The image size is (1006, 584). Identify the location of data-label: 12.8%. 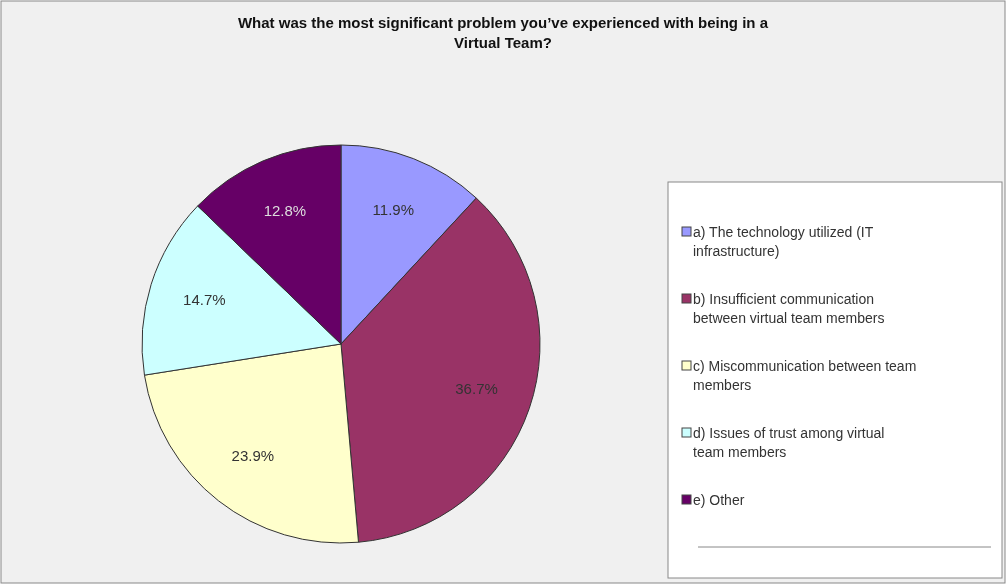
(285, 211).